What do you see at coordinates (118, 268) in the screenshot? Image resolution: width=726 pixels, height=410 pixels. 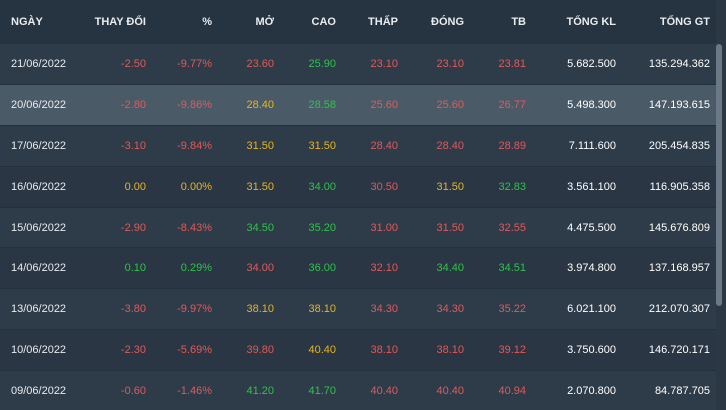 I see `cell-change: 0.10` at bounding box center [118, 268].